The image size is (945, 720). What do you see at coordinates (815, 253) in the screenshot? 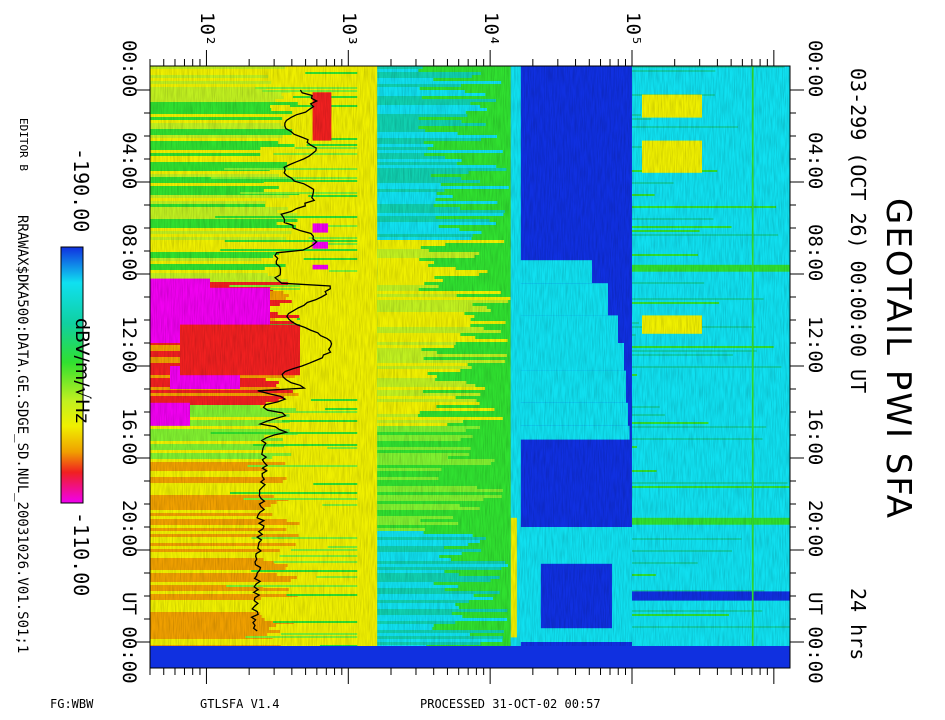
I see `y-tick-label-right: 08:00` at bounding box center [815, 253].